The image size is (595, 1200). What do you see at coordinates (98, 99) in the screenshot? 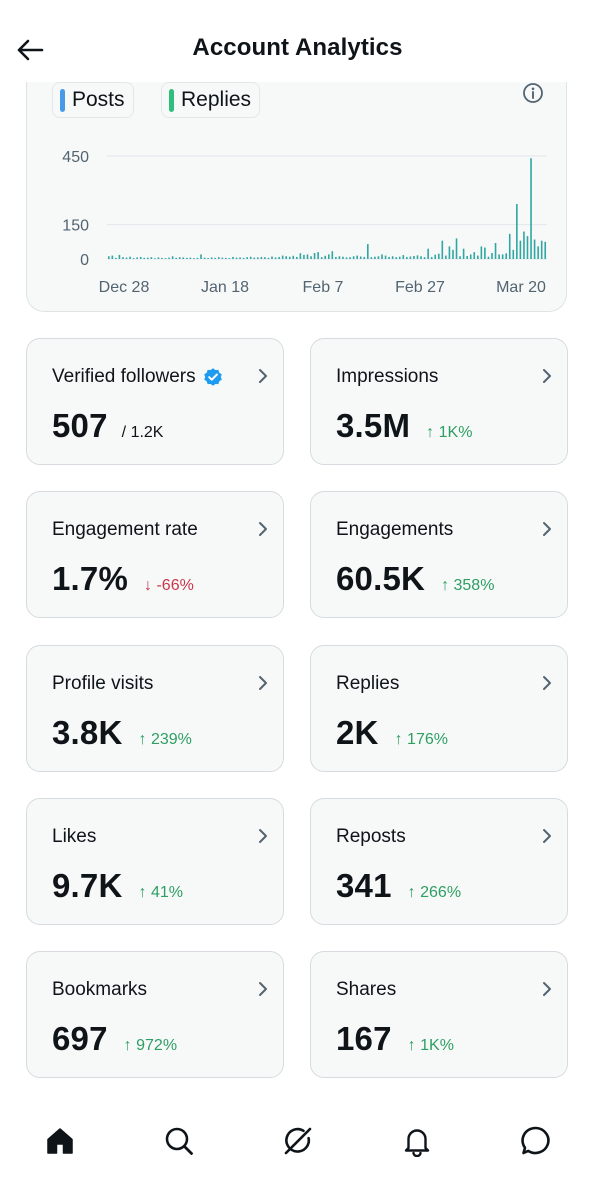
I see `legend-label-posts: Posts` at bounding box center [98, 99].